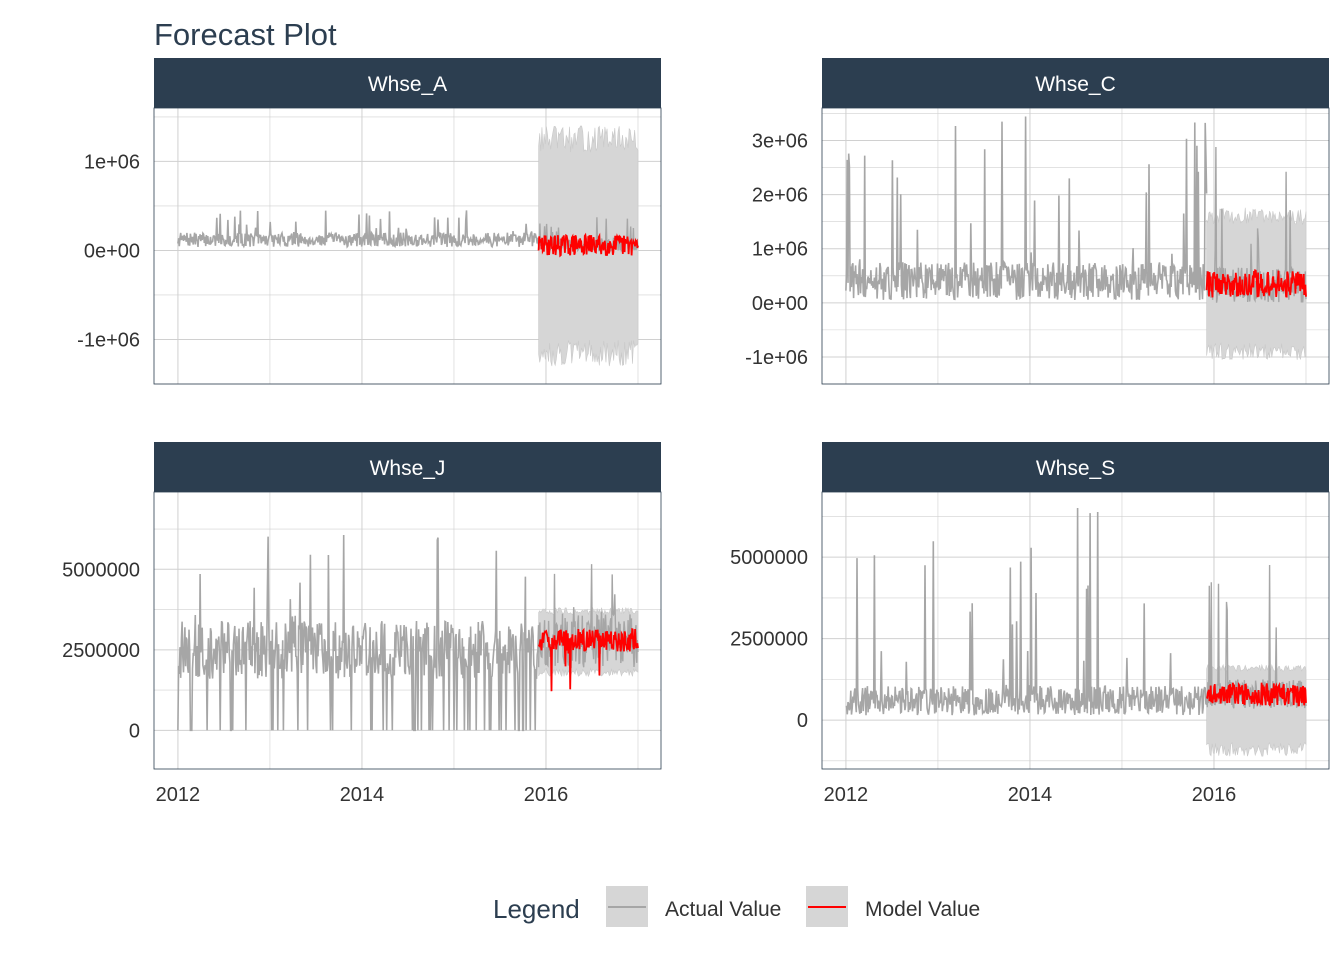  Describe the element at coordinates (922, 909) in the screenshot. I see `legend-label-model: Model Value` at that location.